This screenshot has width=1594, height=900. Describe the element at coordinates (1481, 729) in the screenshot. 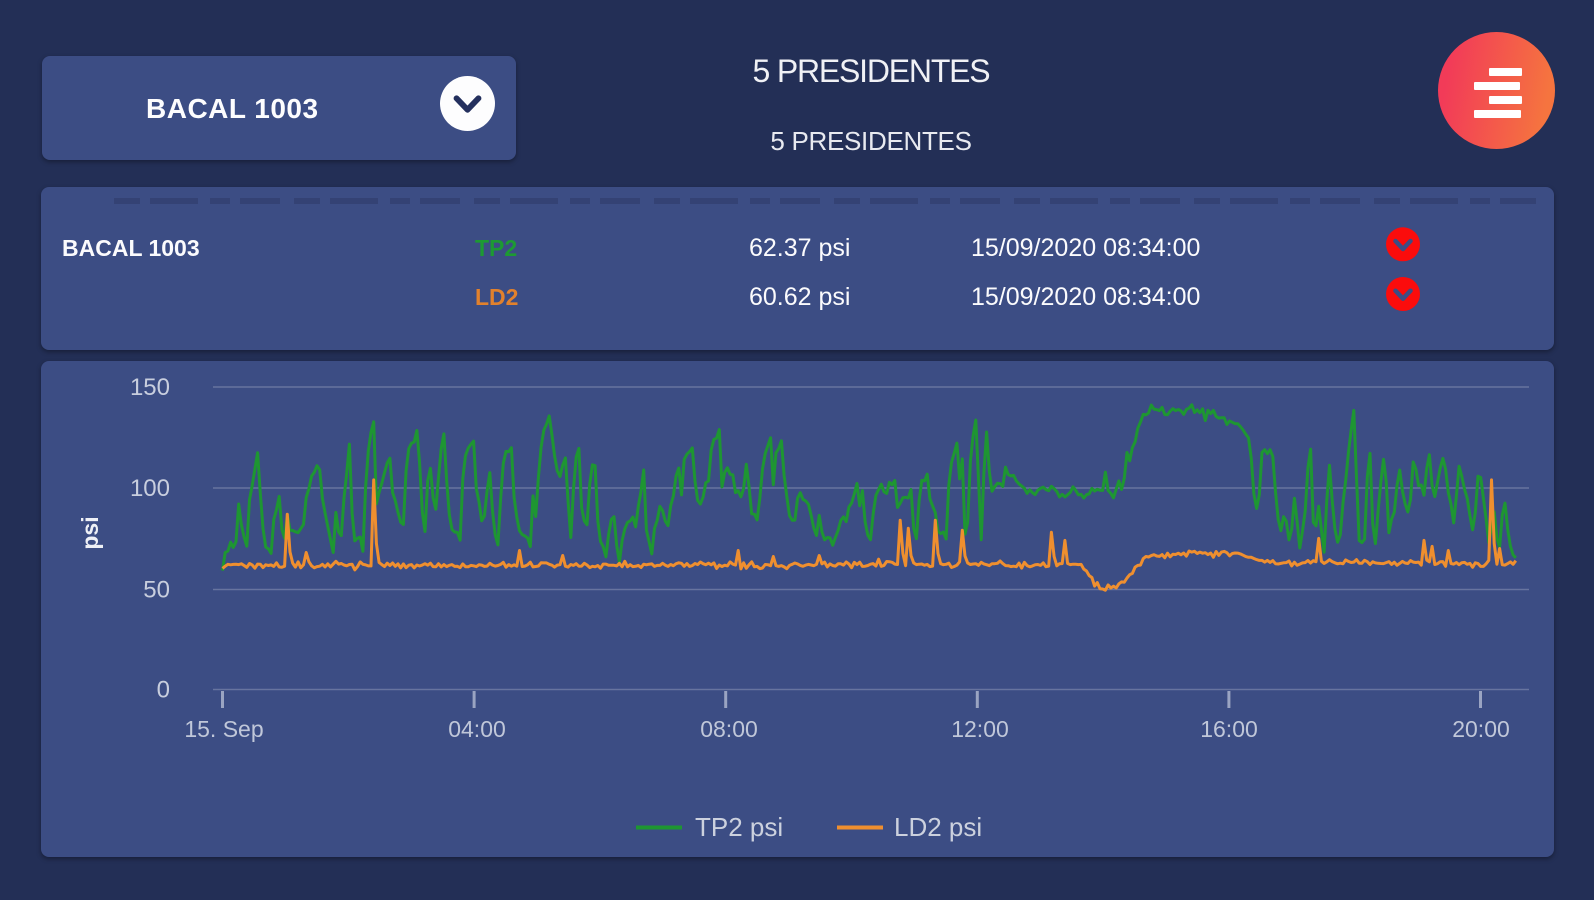

I see `svg-text: 20:00` at that location.